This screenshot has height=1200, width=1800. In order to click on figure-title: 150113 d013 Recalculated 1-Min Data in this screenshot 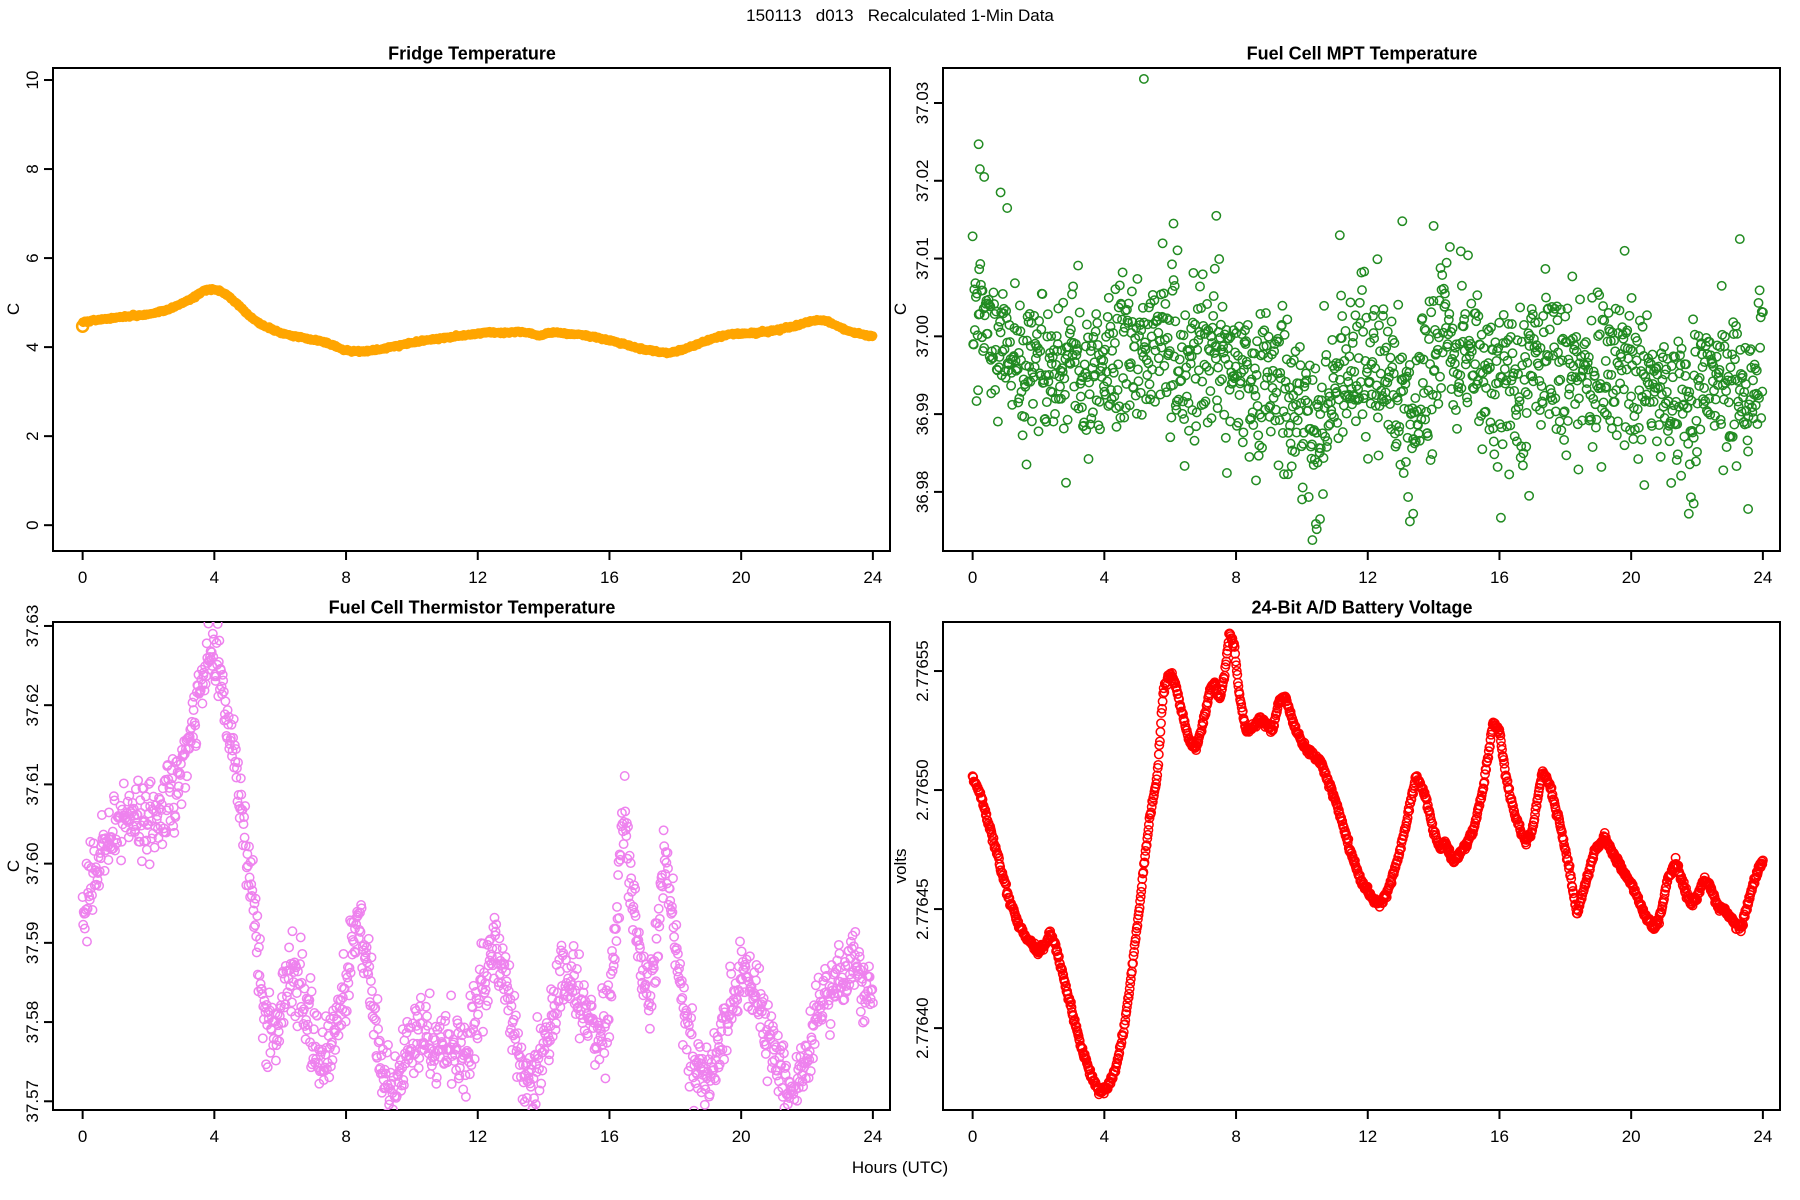, I will do `click(900, 15)`.